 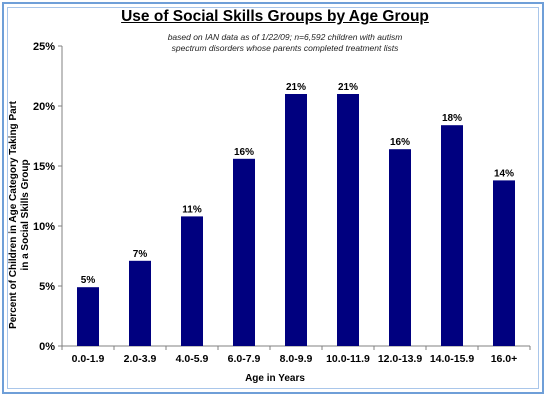 What do you see at coordinates (140, 254) in the screenshot?
I see `data-label: 7%` at bounding box center [140, 254].